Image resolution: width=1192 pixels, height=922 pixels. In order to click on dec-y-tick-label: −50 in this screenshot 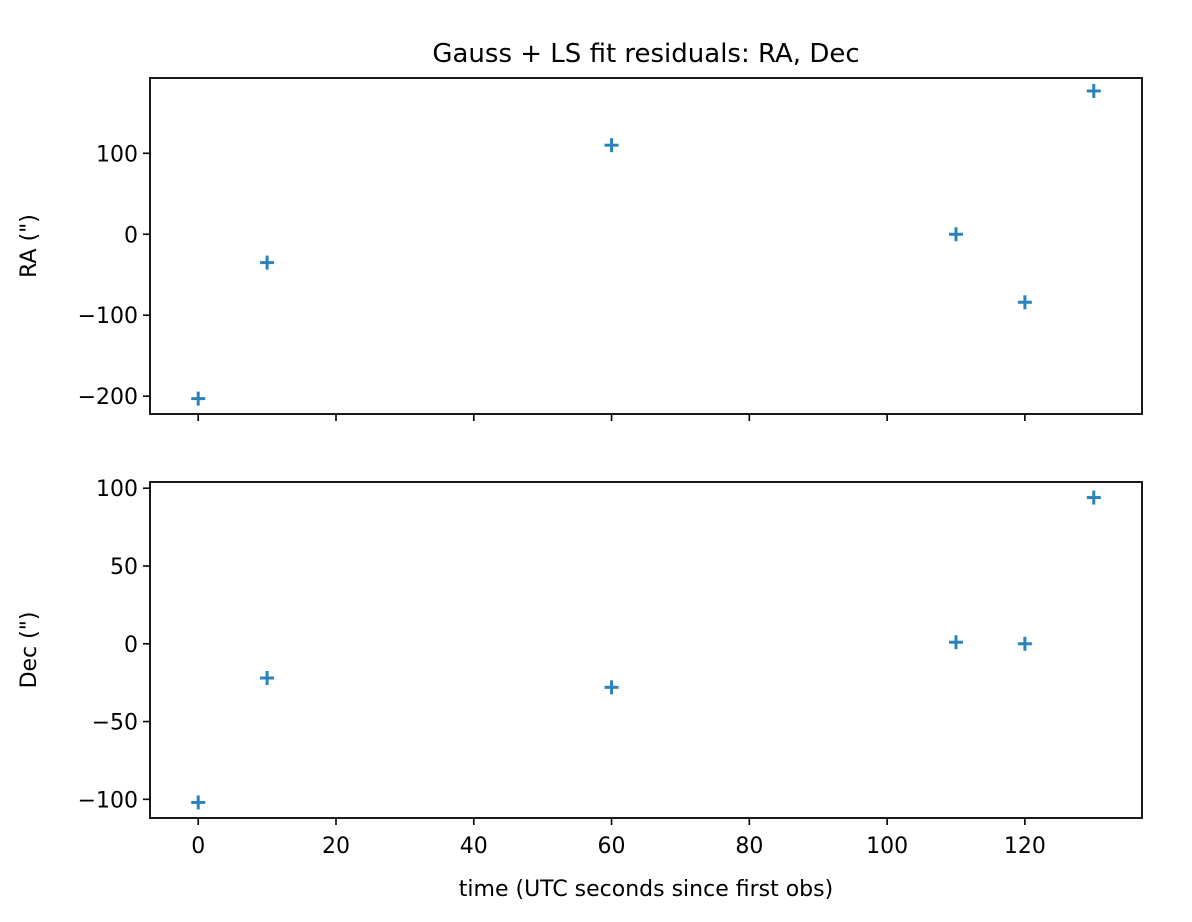, I will do `click(115, 723)`.